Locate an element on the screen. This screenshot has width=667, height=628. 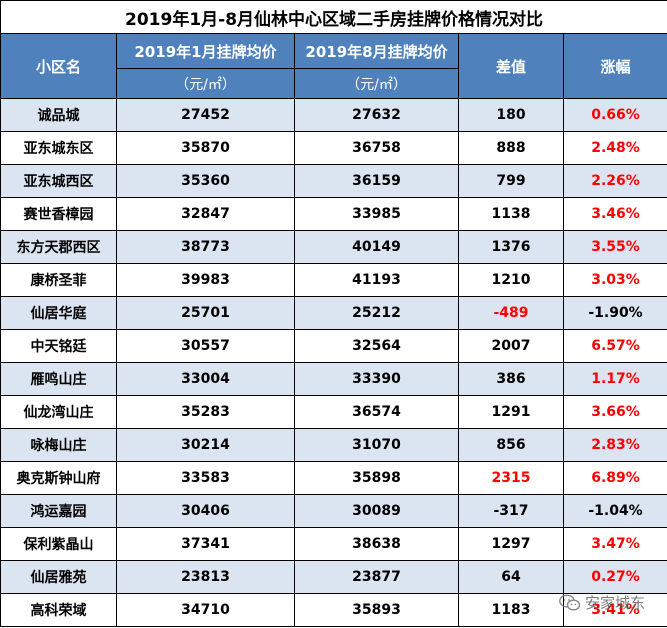
cell-difference: 386 is located at coordinates (511, 379).